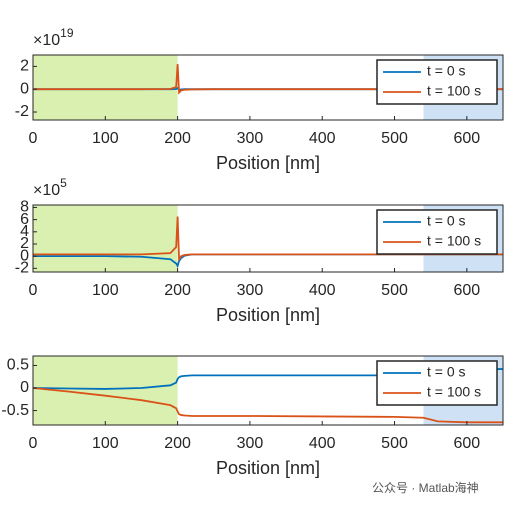  What do you see at coordinates (63, 183) in the screenshot?
I see `exponent-power: 5` at bounding box center [63, 183].